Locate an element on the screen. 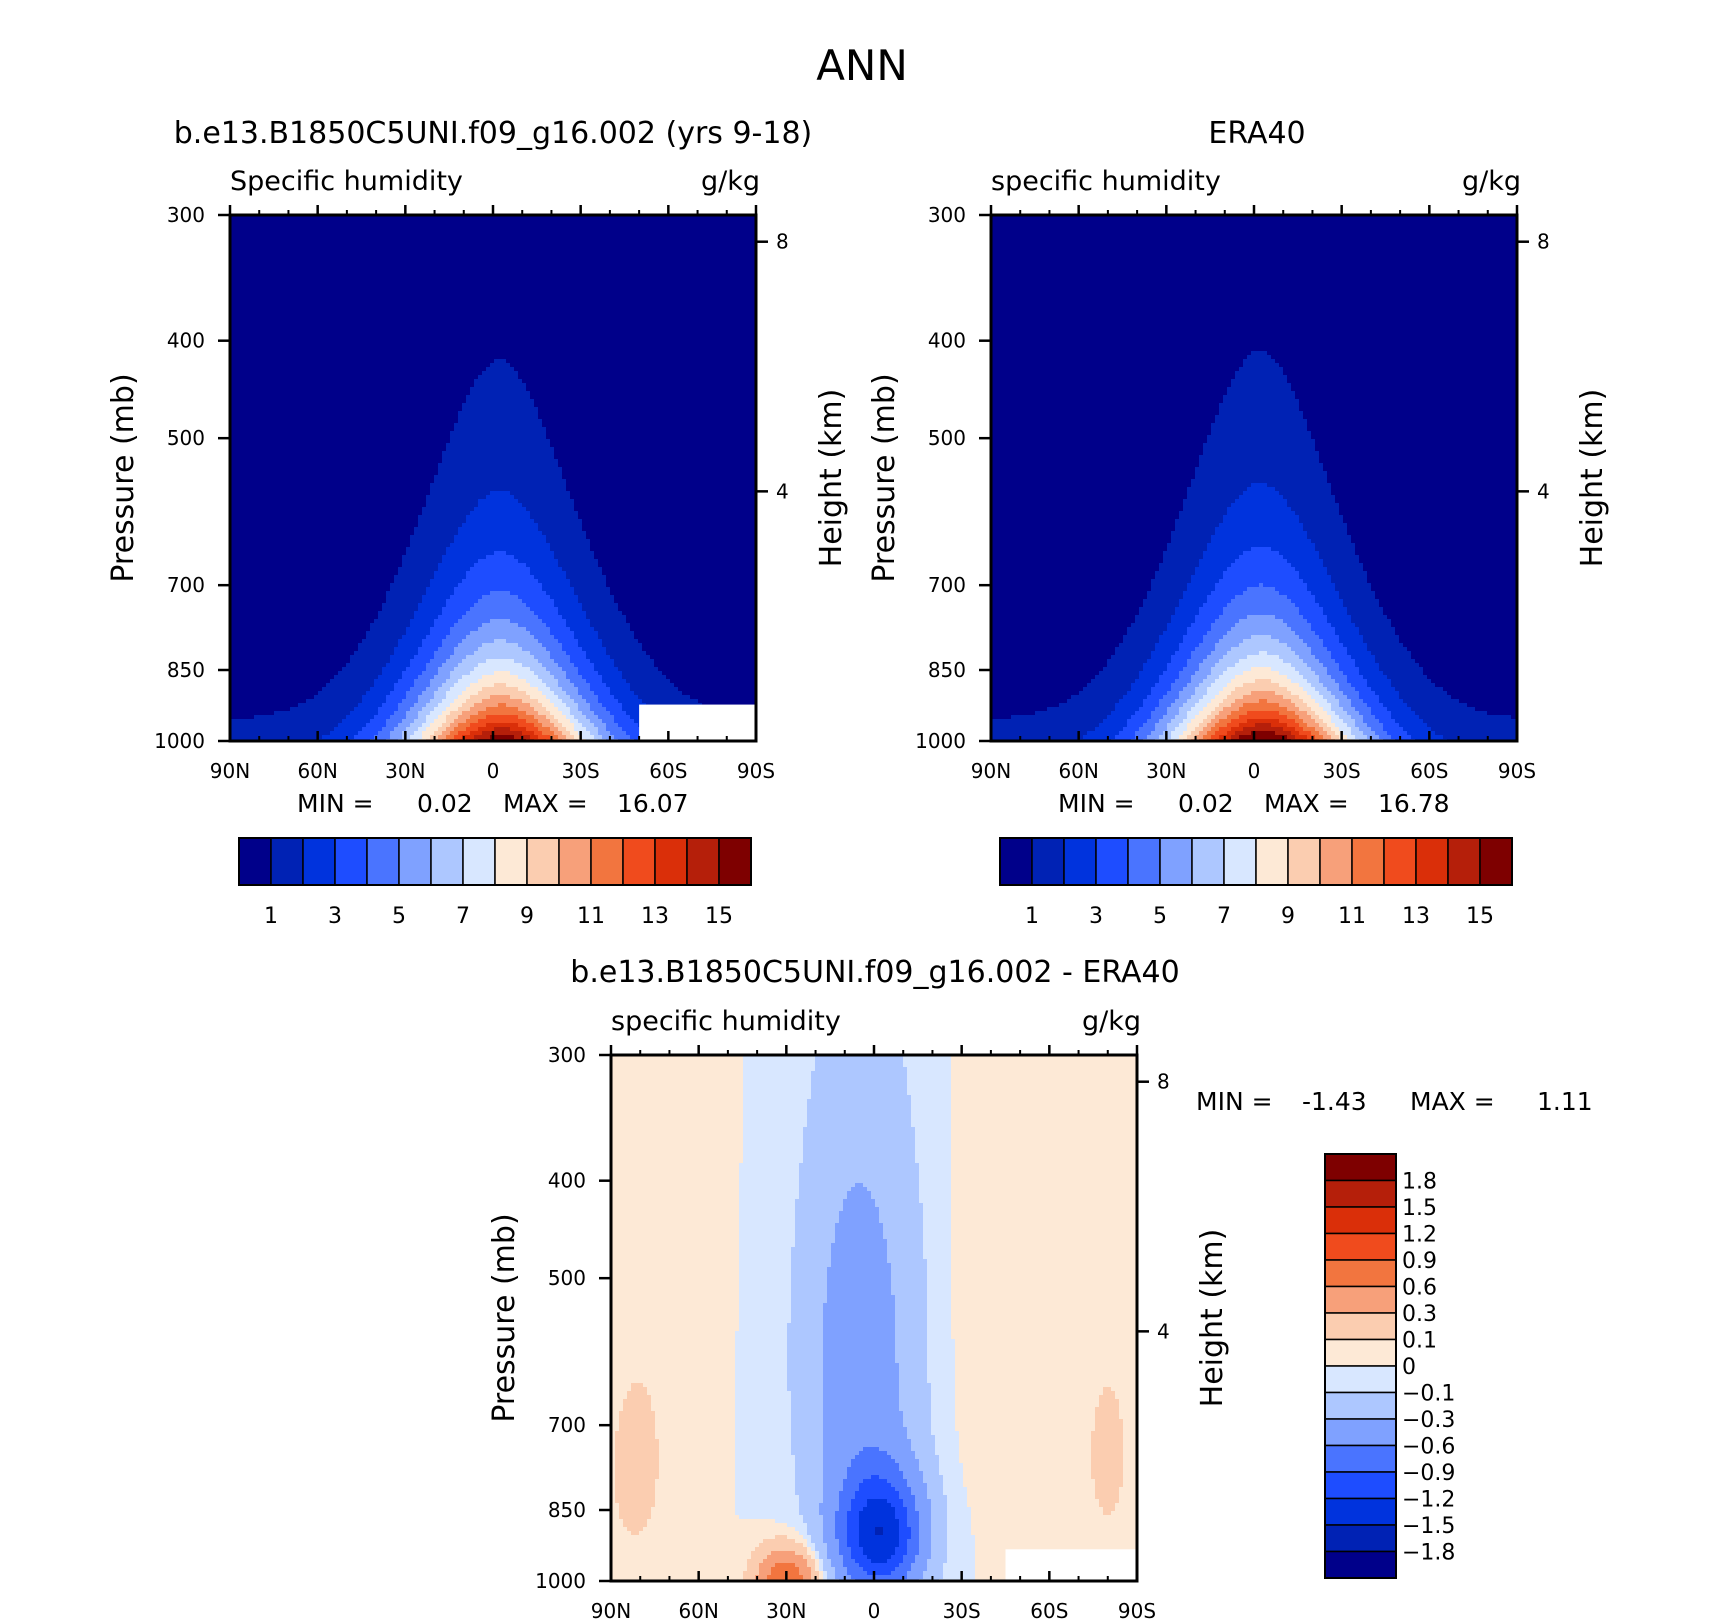 The image size is (1710, 1621). contour-field is located at coordinates (494, 479).